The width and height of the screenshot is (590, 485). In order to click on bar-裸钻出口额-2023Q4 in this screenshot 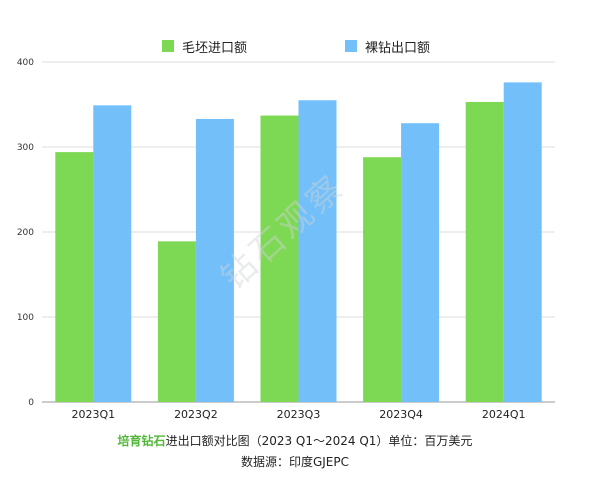, I will do `click(420, 262)`.